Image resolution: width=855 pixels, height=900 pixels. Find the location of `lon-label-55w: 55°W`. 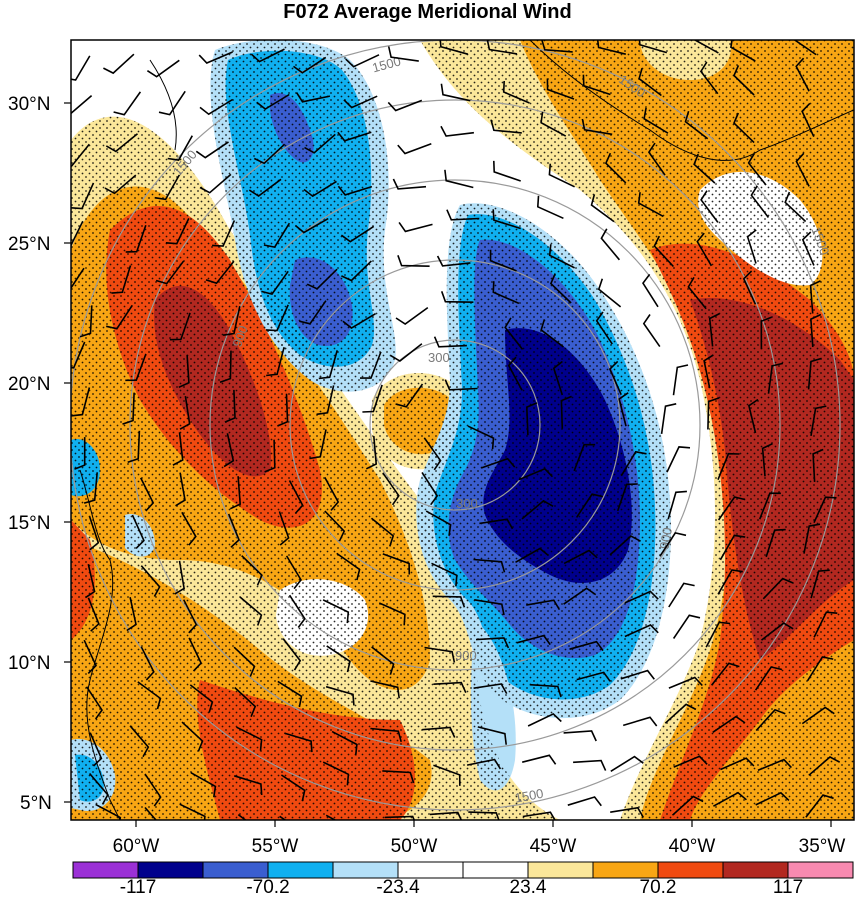

lon-label-55w: 55°W is located at coordinates (275, 846).